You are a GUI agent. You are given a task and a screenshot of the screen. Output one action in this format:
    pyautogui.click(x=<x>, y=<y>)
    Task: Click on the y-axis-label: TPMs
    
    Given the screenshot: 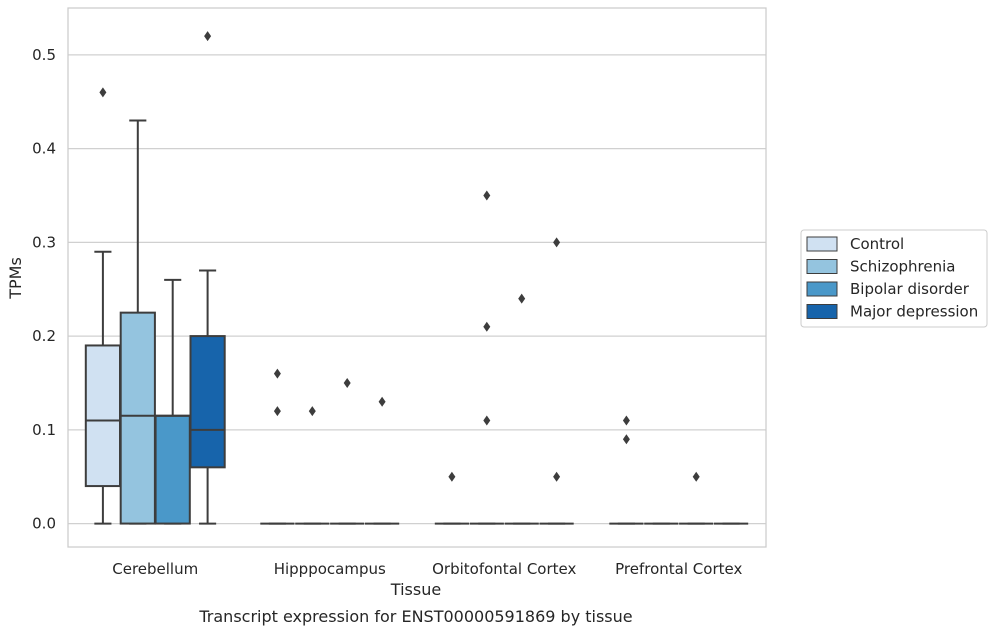 What is the action you would take?
    pyautogui.click(x=15, y=278)
    